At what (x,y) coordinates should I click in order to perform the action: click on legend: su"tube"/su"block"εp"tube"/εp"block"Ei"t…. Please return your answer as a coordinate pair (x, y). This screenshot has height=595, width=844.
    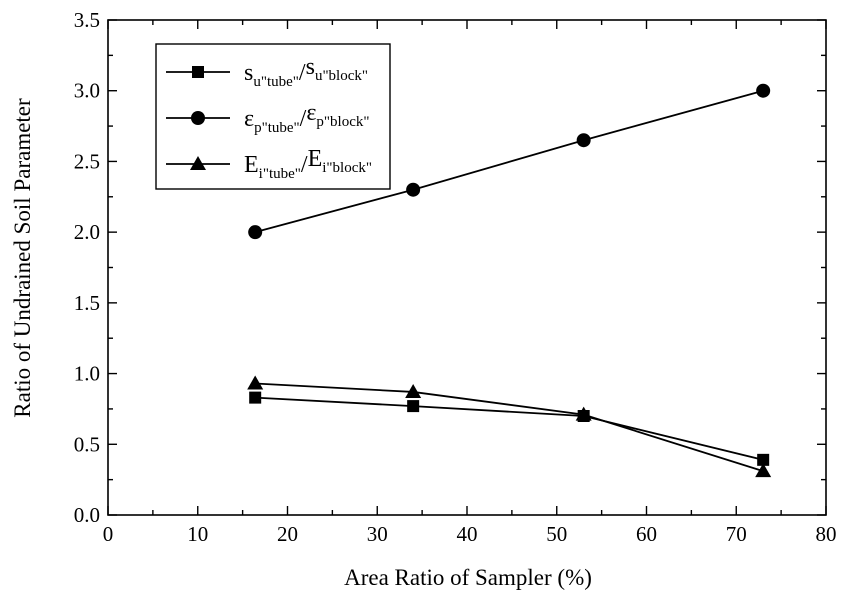
    Looking at the image, I should click on (273, 116).